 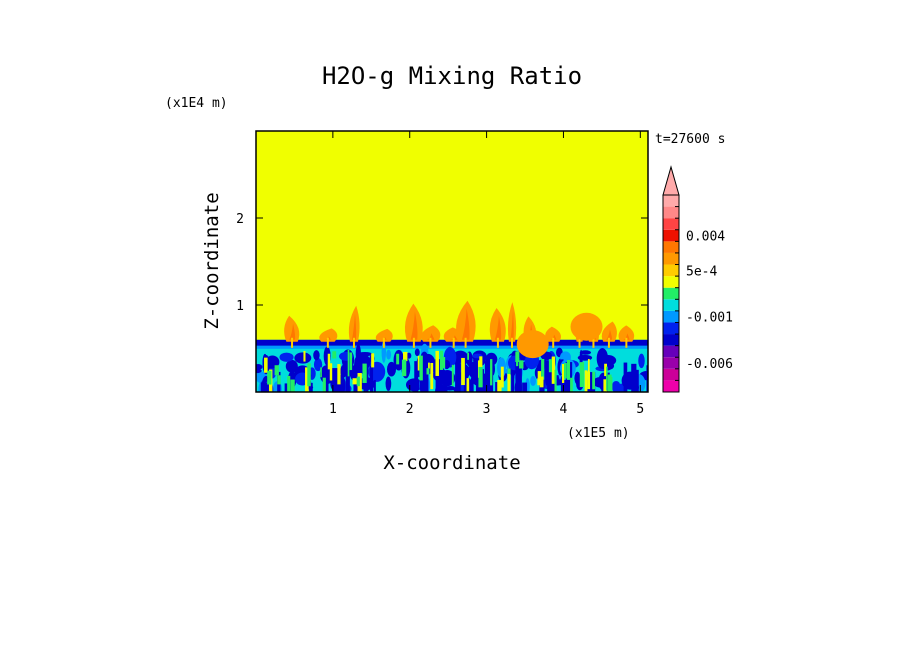 What do you see at coordinates (212, 260) in the screenshot?
I see `y-axis-title: Z-coordinate` at bounding box center [212, 260].